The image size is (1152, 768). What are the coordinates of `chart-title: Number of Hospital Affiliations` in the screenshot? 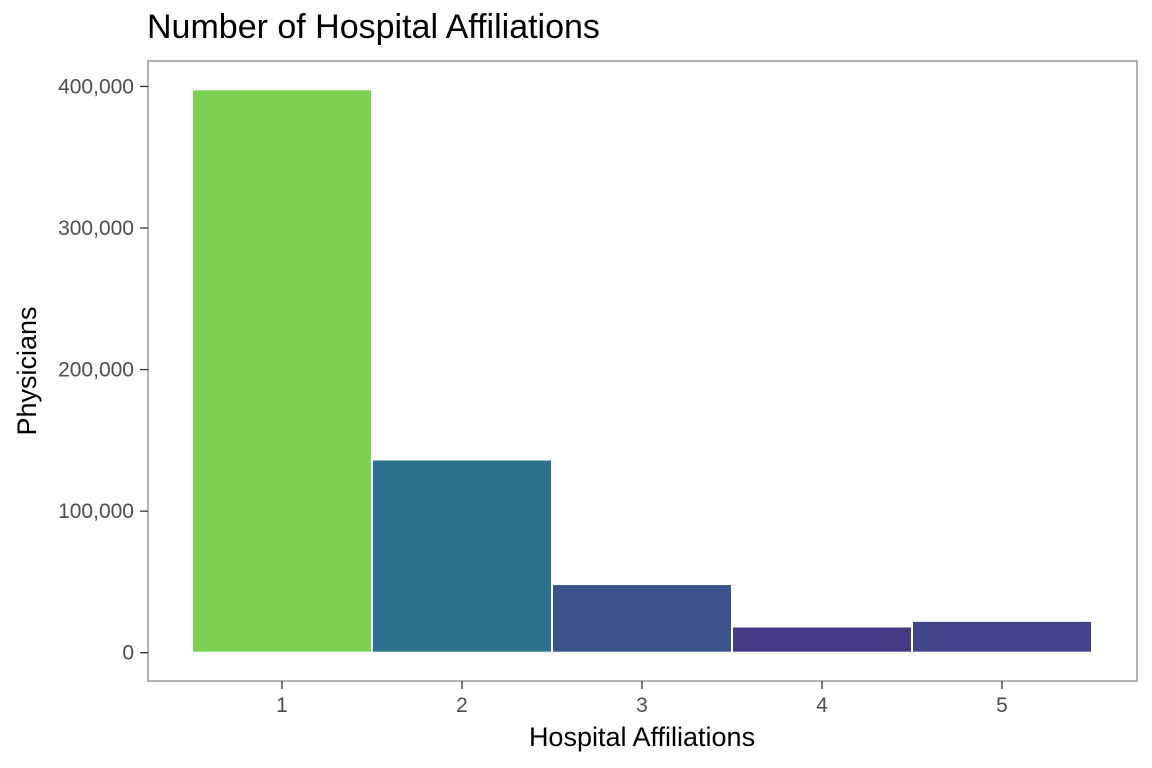 It's located at (373, 27).